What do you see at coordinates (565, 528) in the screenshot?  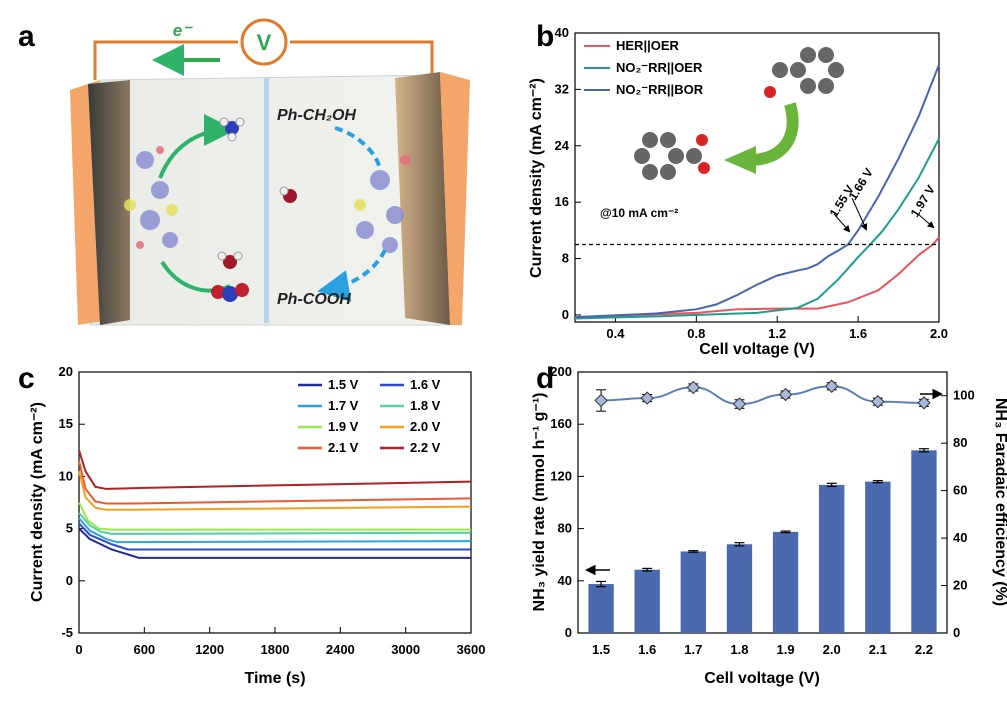 I see `y-tick-label-d: 80` at bounding box center [565, 528].